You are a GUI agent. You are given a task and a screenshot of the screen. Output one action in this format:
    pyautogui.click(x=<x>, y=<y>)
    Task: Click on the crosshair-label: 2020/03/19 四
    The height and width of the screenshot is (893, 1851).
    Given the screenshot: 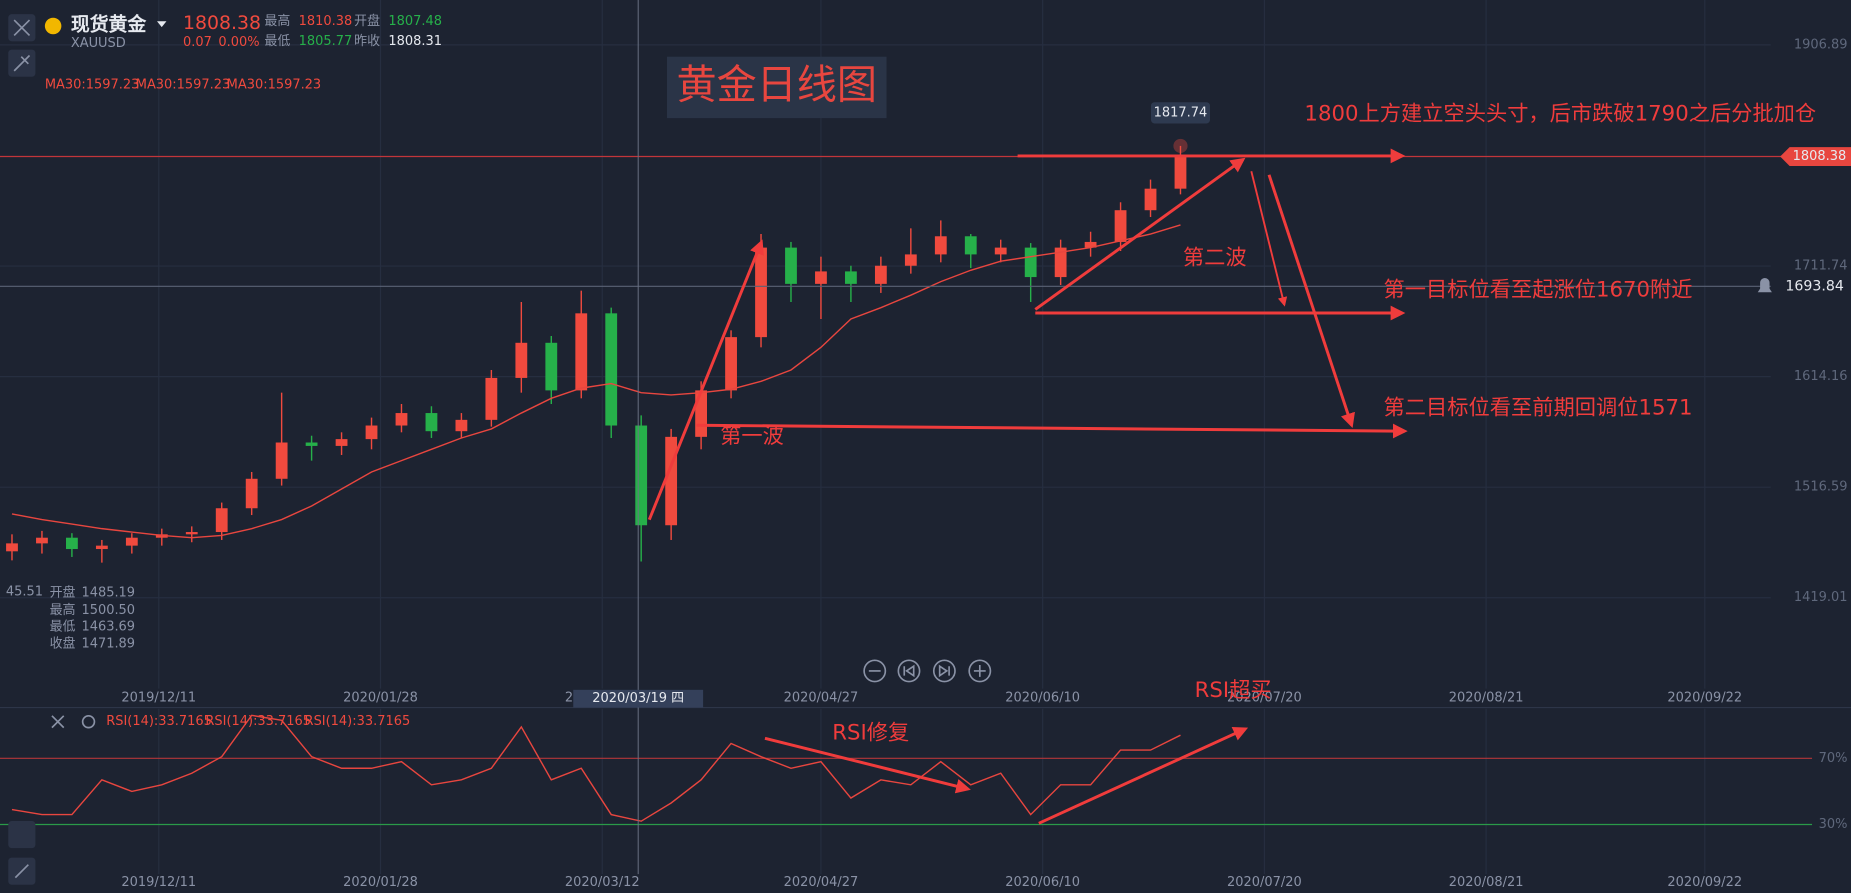 What is the action you would take?
    pyautogui.click(x=638, y=698)
    